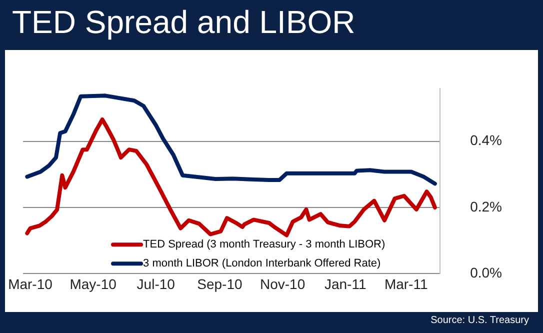 Image resolution: width=543 pixels, height=333 pixels. I want to click on legend-label: TED Spread (3 month Treasury - 3 month LIBOR), so click(264, 244).